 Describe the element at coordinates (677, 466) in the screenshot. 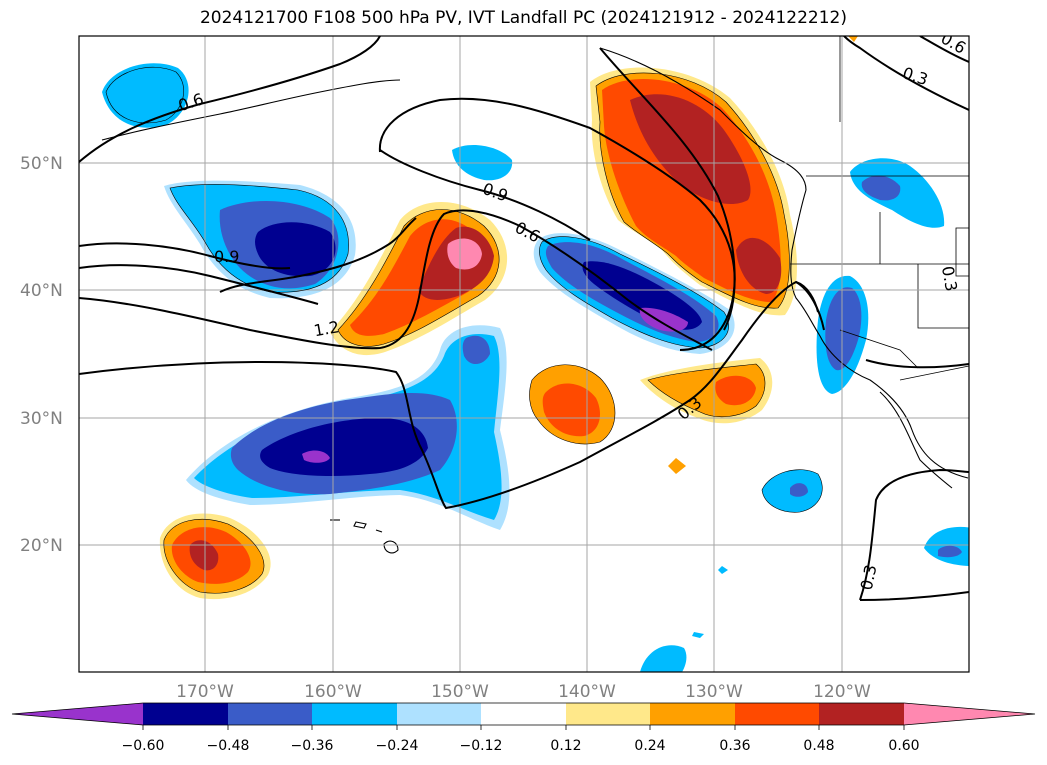

I see `feature-tiny-diamond` at that location.